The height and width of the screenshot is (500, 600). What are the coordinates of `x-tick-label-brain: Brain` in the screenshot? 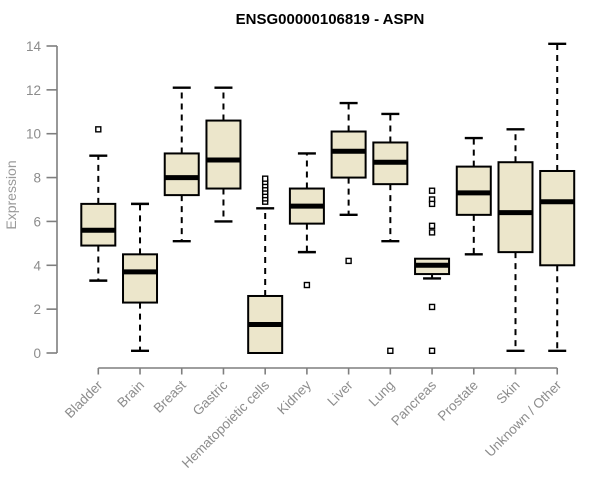 It's located at (130, 394).